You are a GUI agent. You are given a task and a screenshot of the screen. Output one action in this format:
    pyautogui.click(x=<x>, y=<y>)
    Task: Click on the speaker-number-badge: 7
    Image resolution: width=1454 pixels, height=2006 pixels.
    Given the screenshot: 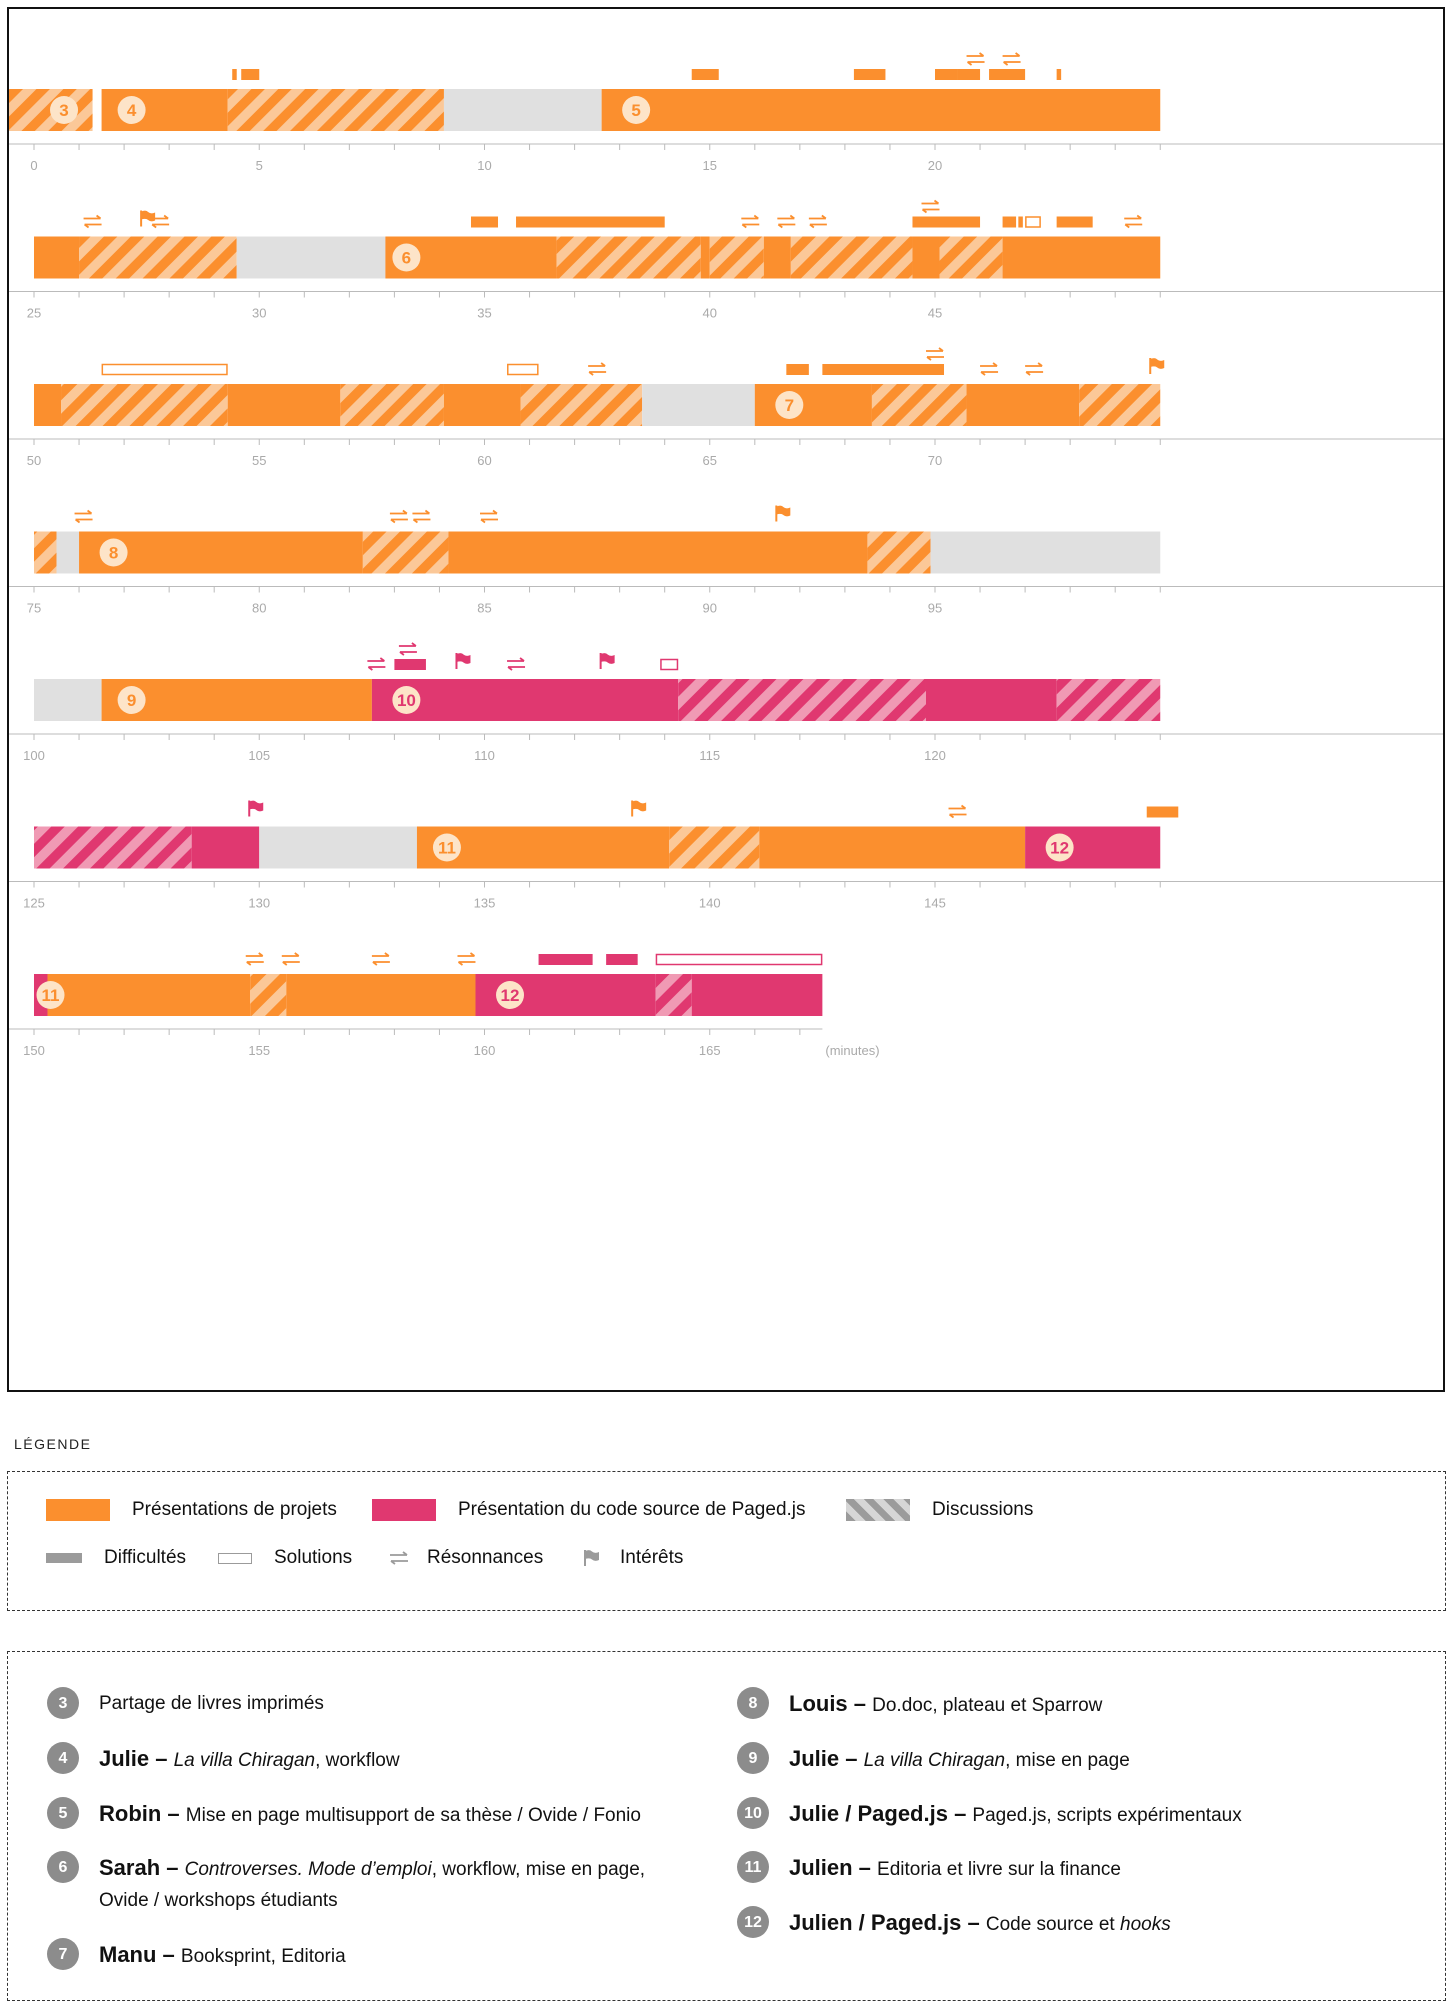 What is the action you would take?
    pyautogui.click(x=63, y=1954)
    